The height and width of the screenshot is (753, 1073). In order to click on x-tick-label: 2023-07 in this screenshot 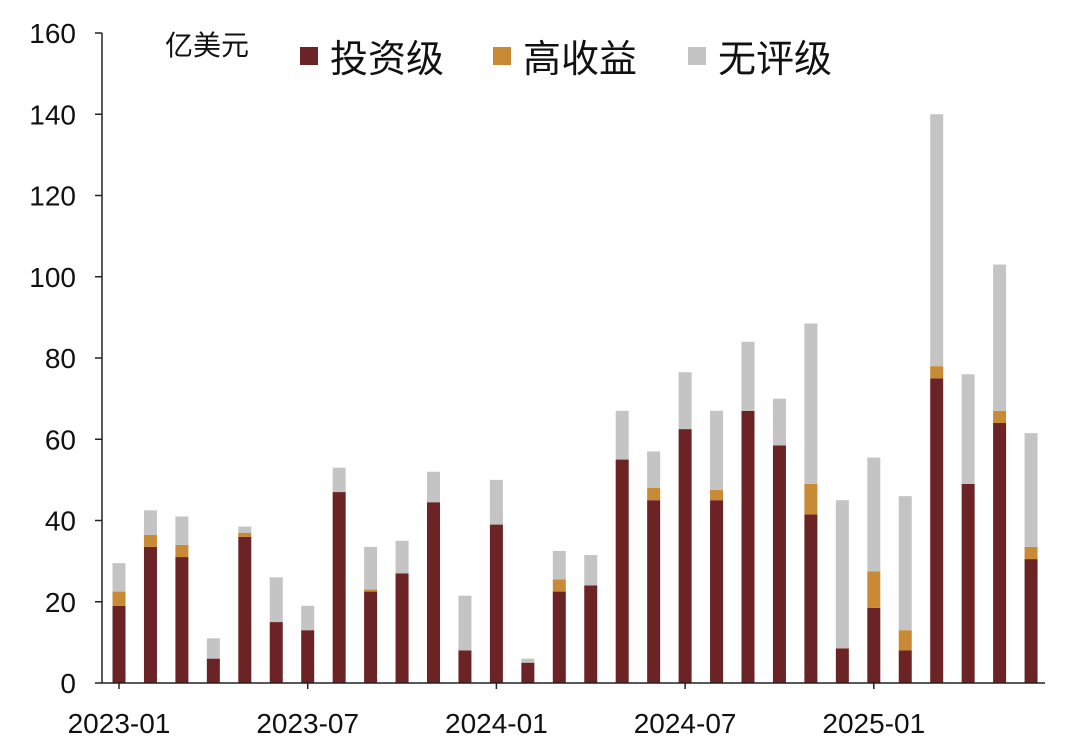, I will do `click(307, 723)`.